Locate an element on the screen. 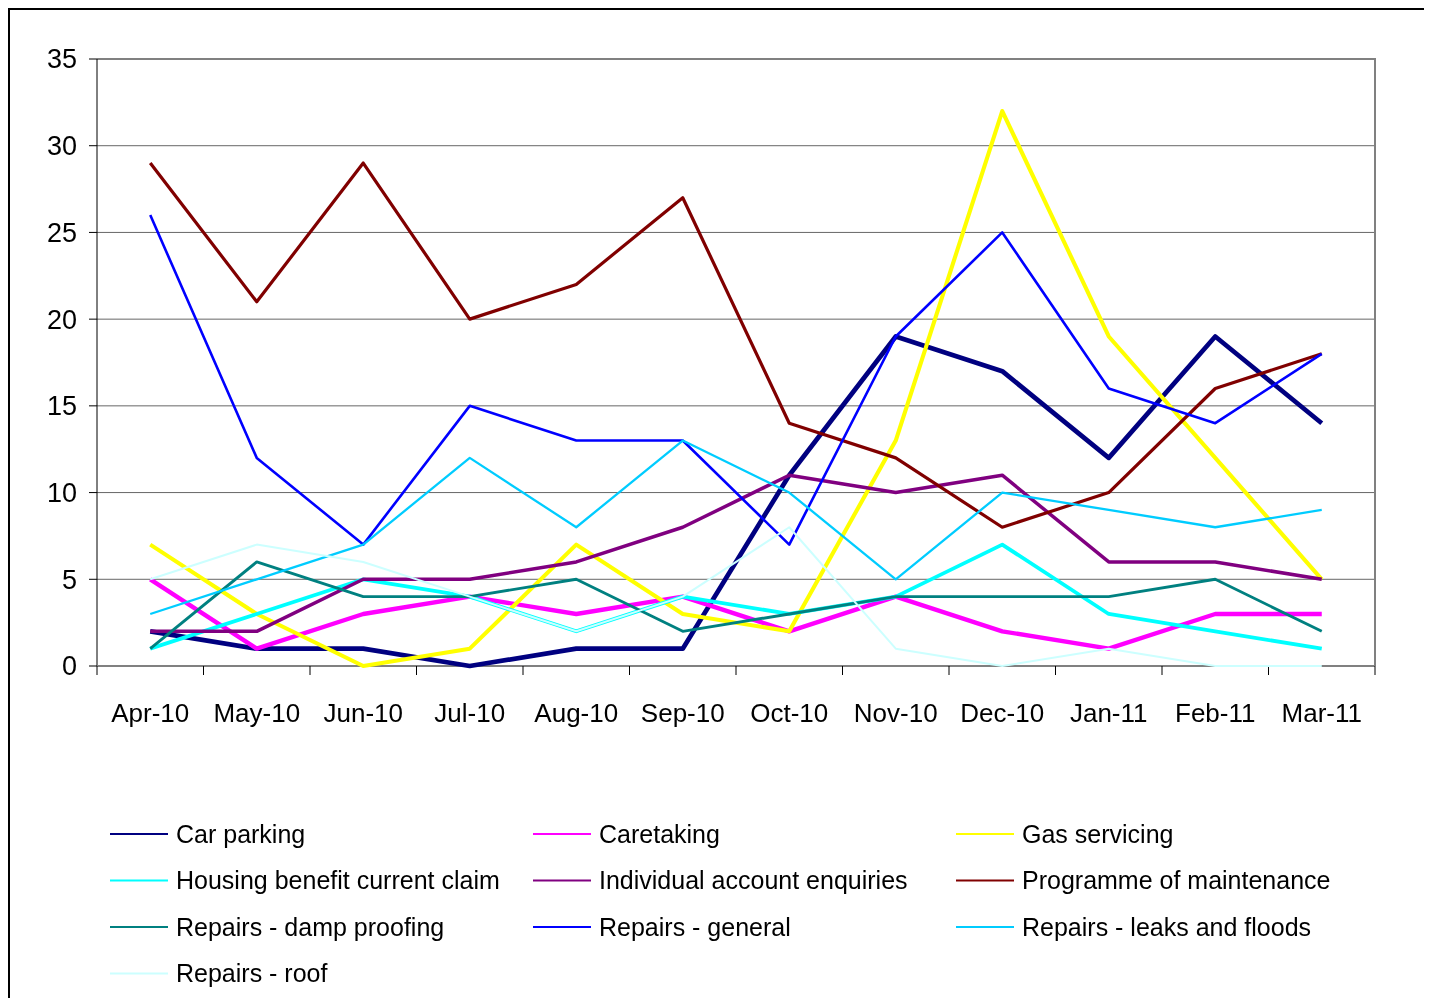 The width and height of the screenshot is (1432, 1000). legend-label: Repairs - damp proofing is located at coordinates (310, 926).